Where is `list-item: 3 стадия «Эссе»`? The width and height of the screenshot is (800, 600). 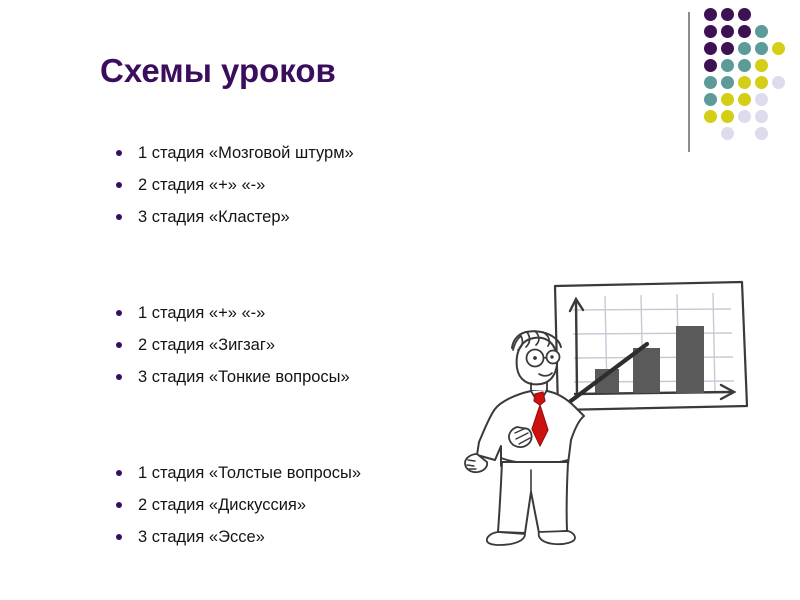 list-item: 3 стадия «Эссе» is located at coordinates (322, 537).